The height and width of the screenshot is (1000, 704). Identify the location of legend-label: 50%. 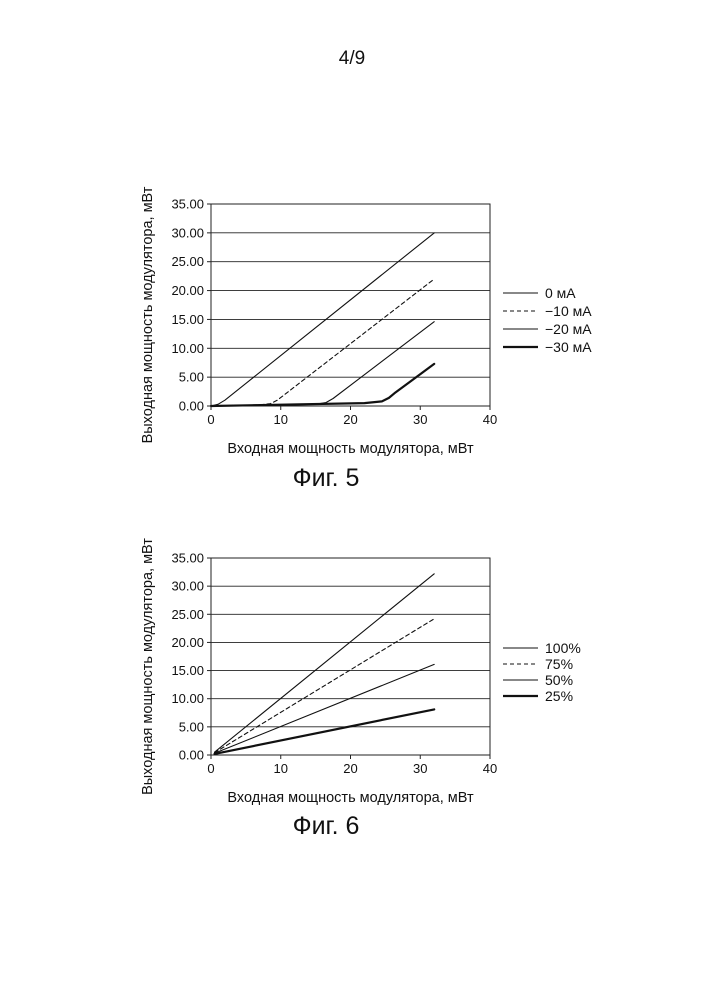
(559, 680).